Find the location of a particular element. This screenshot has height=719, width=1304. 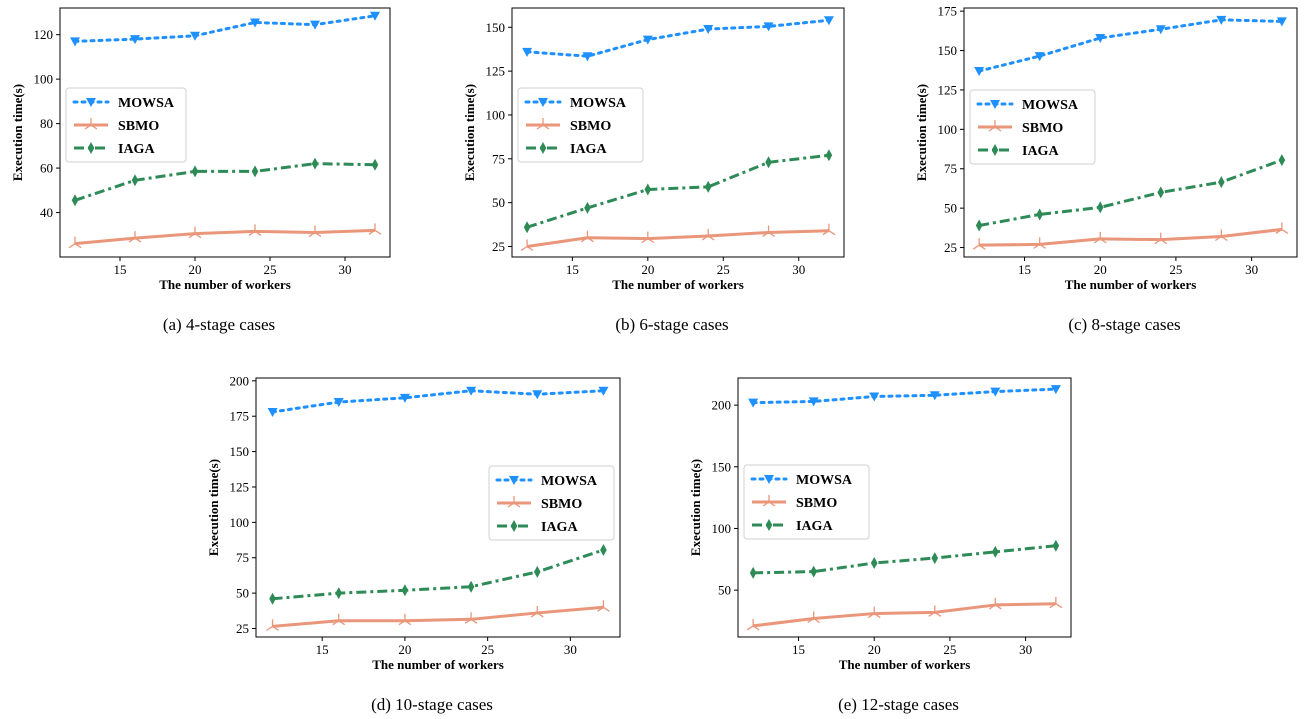

y-tick-label: 25 is located at coordinates (242, 628).